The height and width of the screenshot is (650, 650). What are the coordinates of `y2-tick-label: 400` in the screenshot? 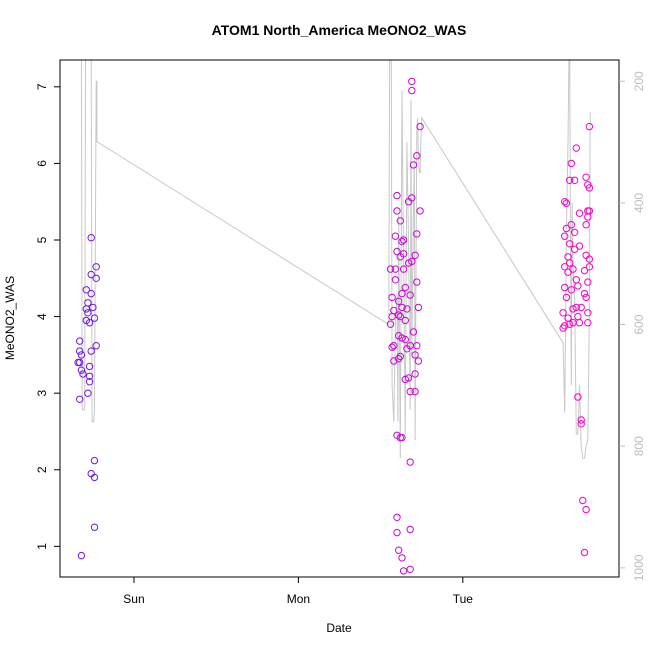 It's located at (639, 203).